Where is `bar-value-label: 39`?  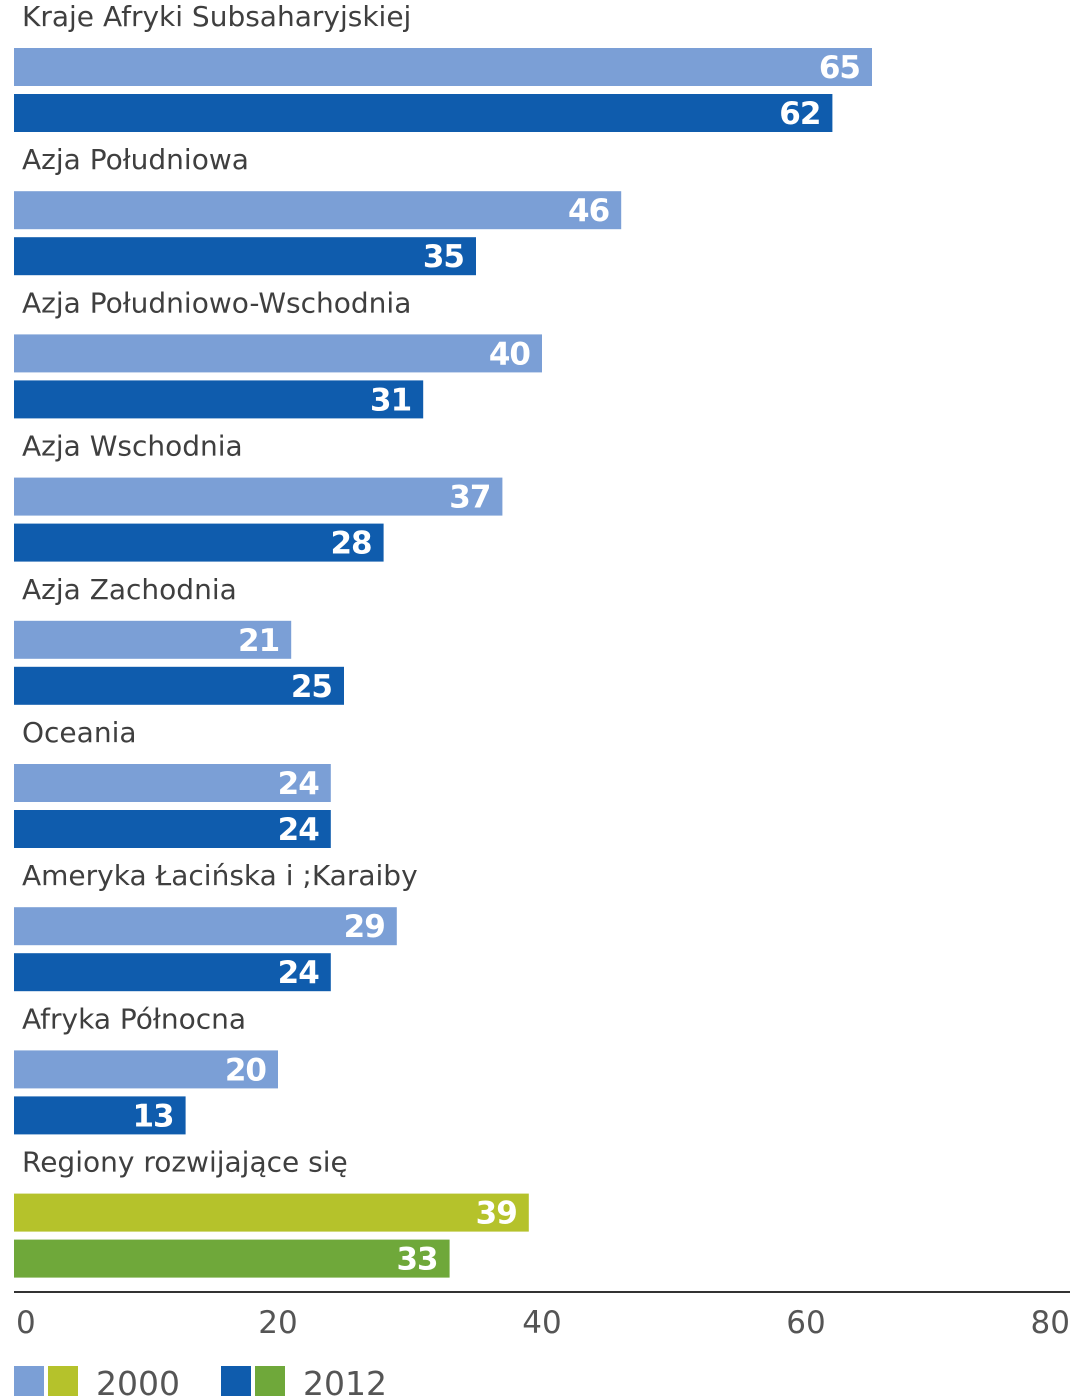
bar-value-label: 39 is located at coordinates (496, 1214).